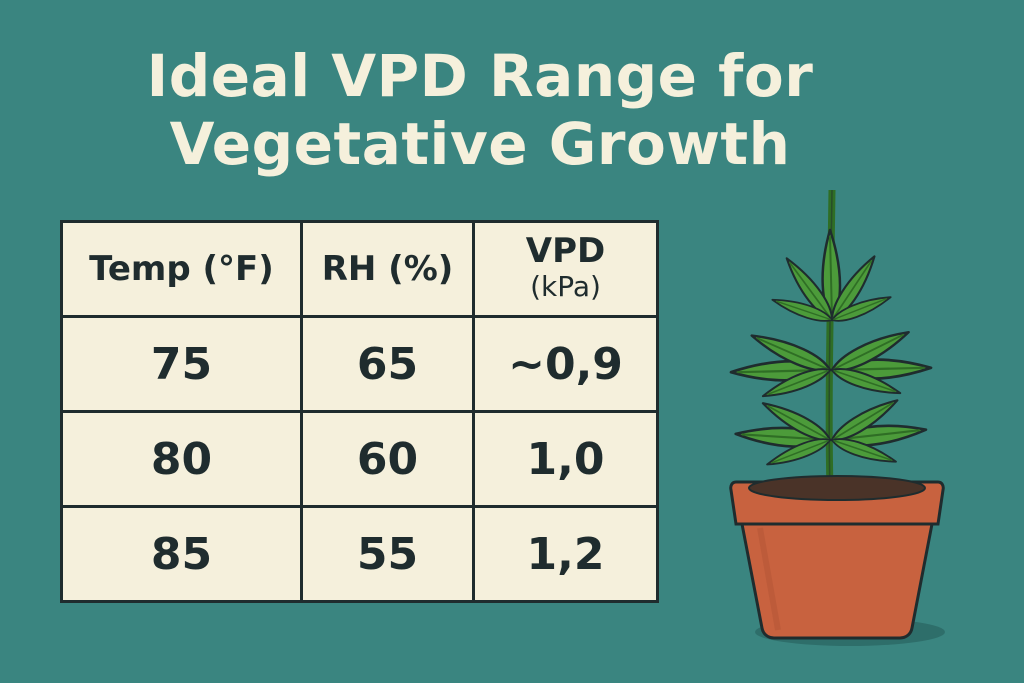  What do you see at coordinates (387, 364) in the screenshot?
I see `cell-rh: 65` at bounding box center [387, 364].